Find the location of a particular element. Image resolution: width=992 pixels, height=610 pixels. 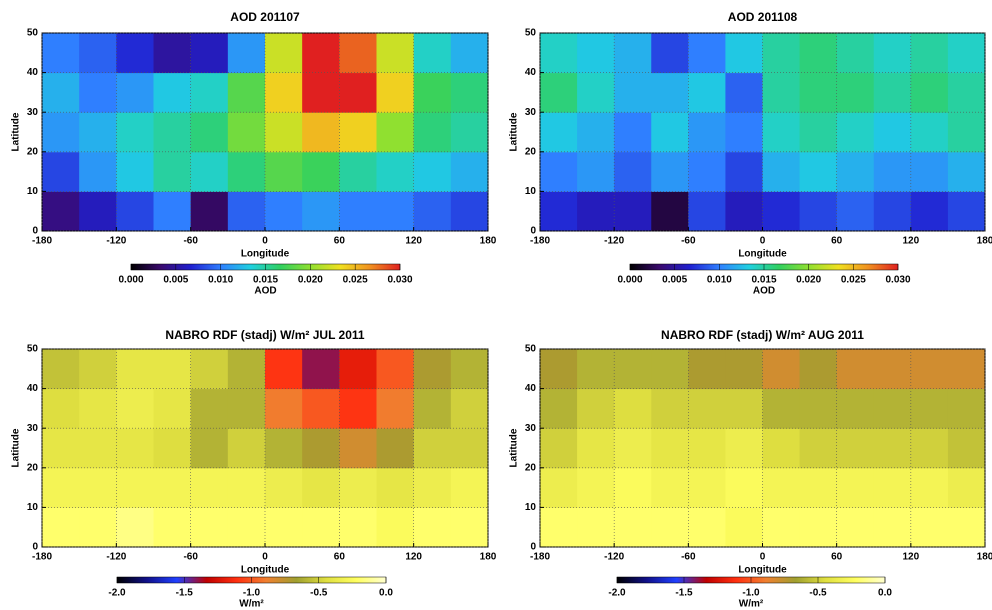

y-tick-label: 20 is located at coordinates (531, 467).